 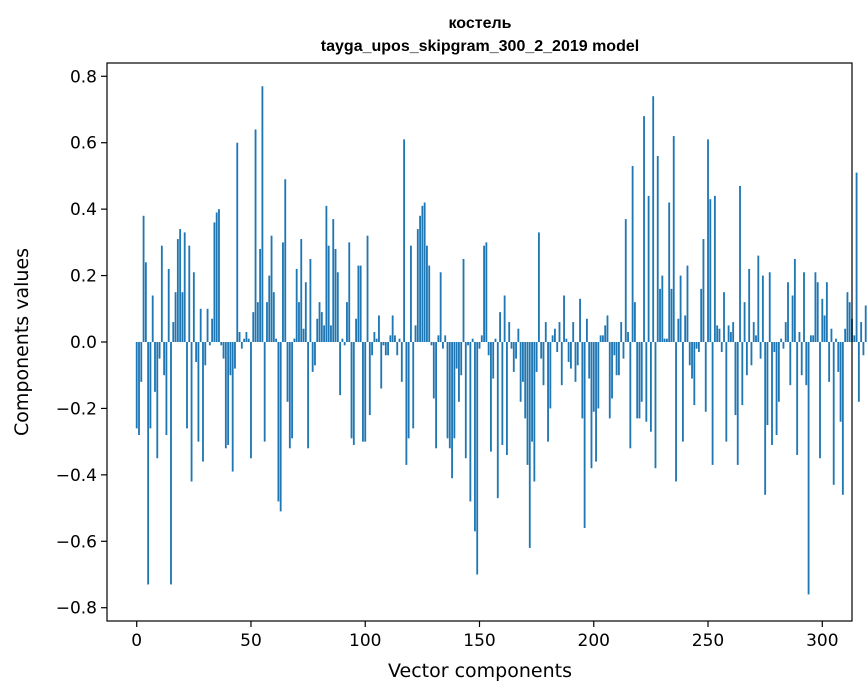 What do you see at coordinates (83, 277) in the screenshot?
I see `y-tick-label: 0.2` at bounding box center [83, 277].